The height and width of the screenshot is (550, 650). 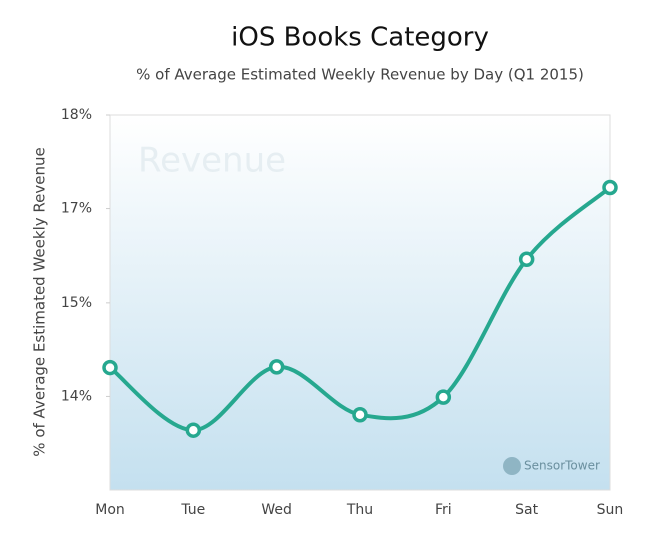 What do you see at coordinates (526, 510) in the screenshot?
I see `x-tick-label: Sat` at bounding box center [526, 510].